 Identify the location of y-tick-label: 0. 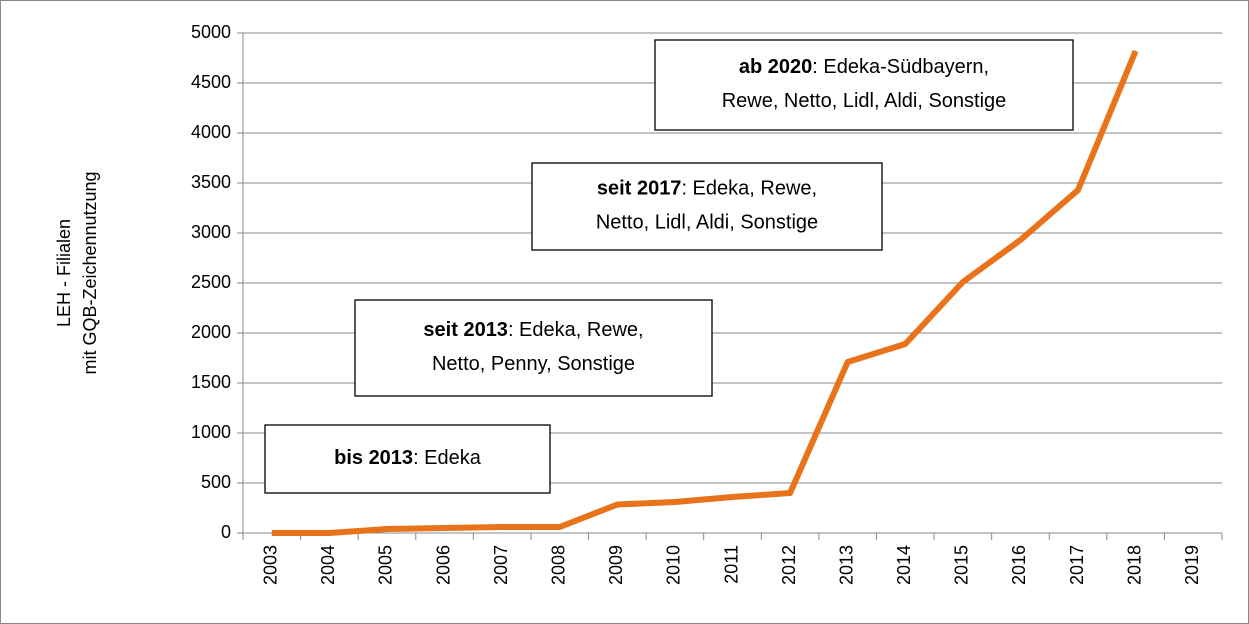
(226, 532).